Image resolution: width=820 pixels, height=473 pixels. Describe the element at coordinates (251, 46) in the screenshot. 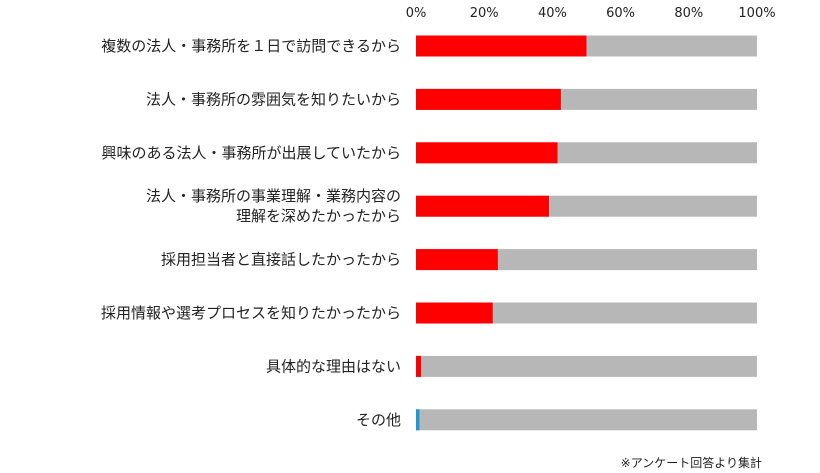

I see `category-label: 複数の法人・事務所を１日で訪問できるから` at that location.